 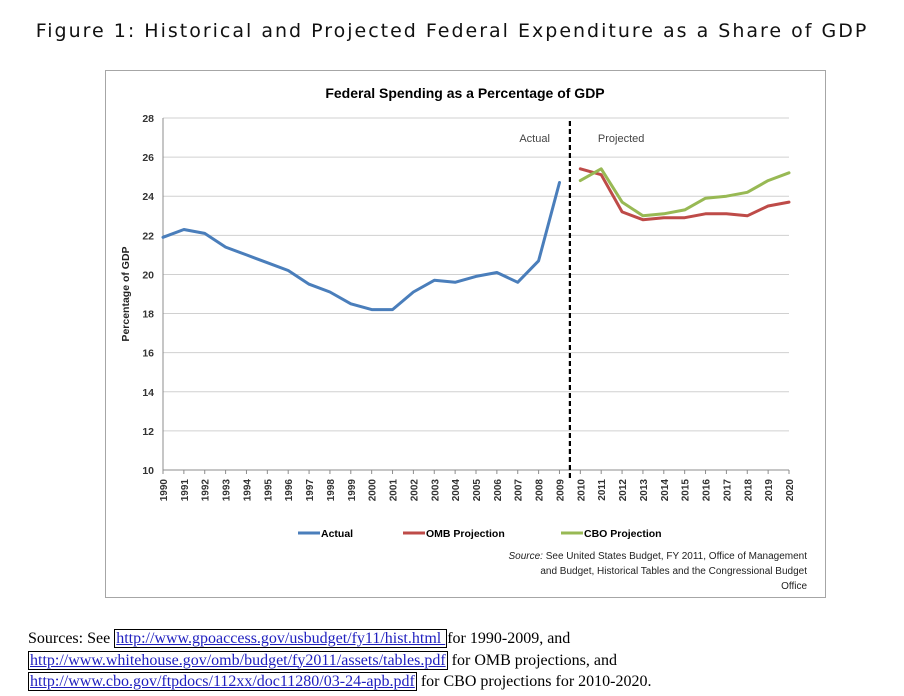 I want to click on series-line-omb-projection, so click(x=684, y=194).